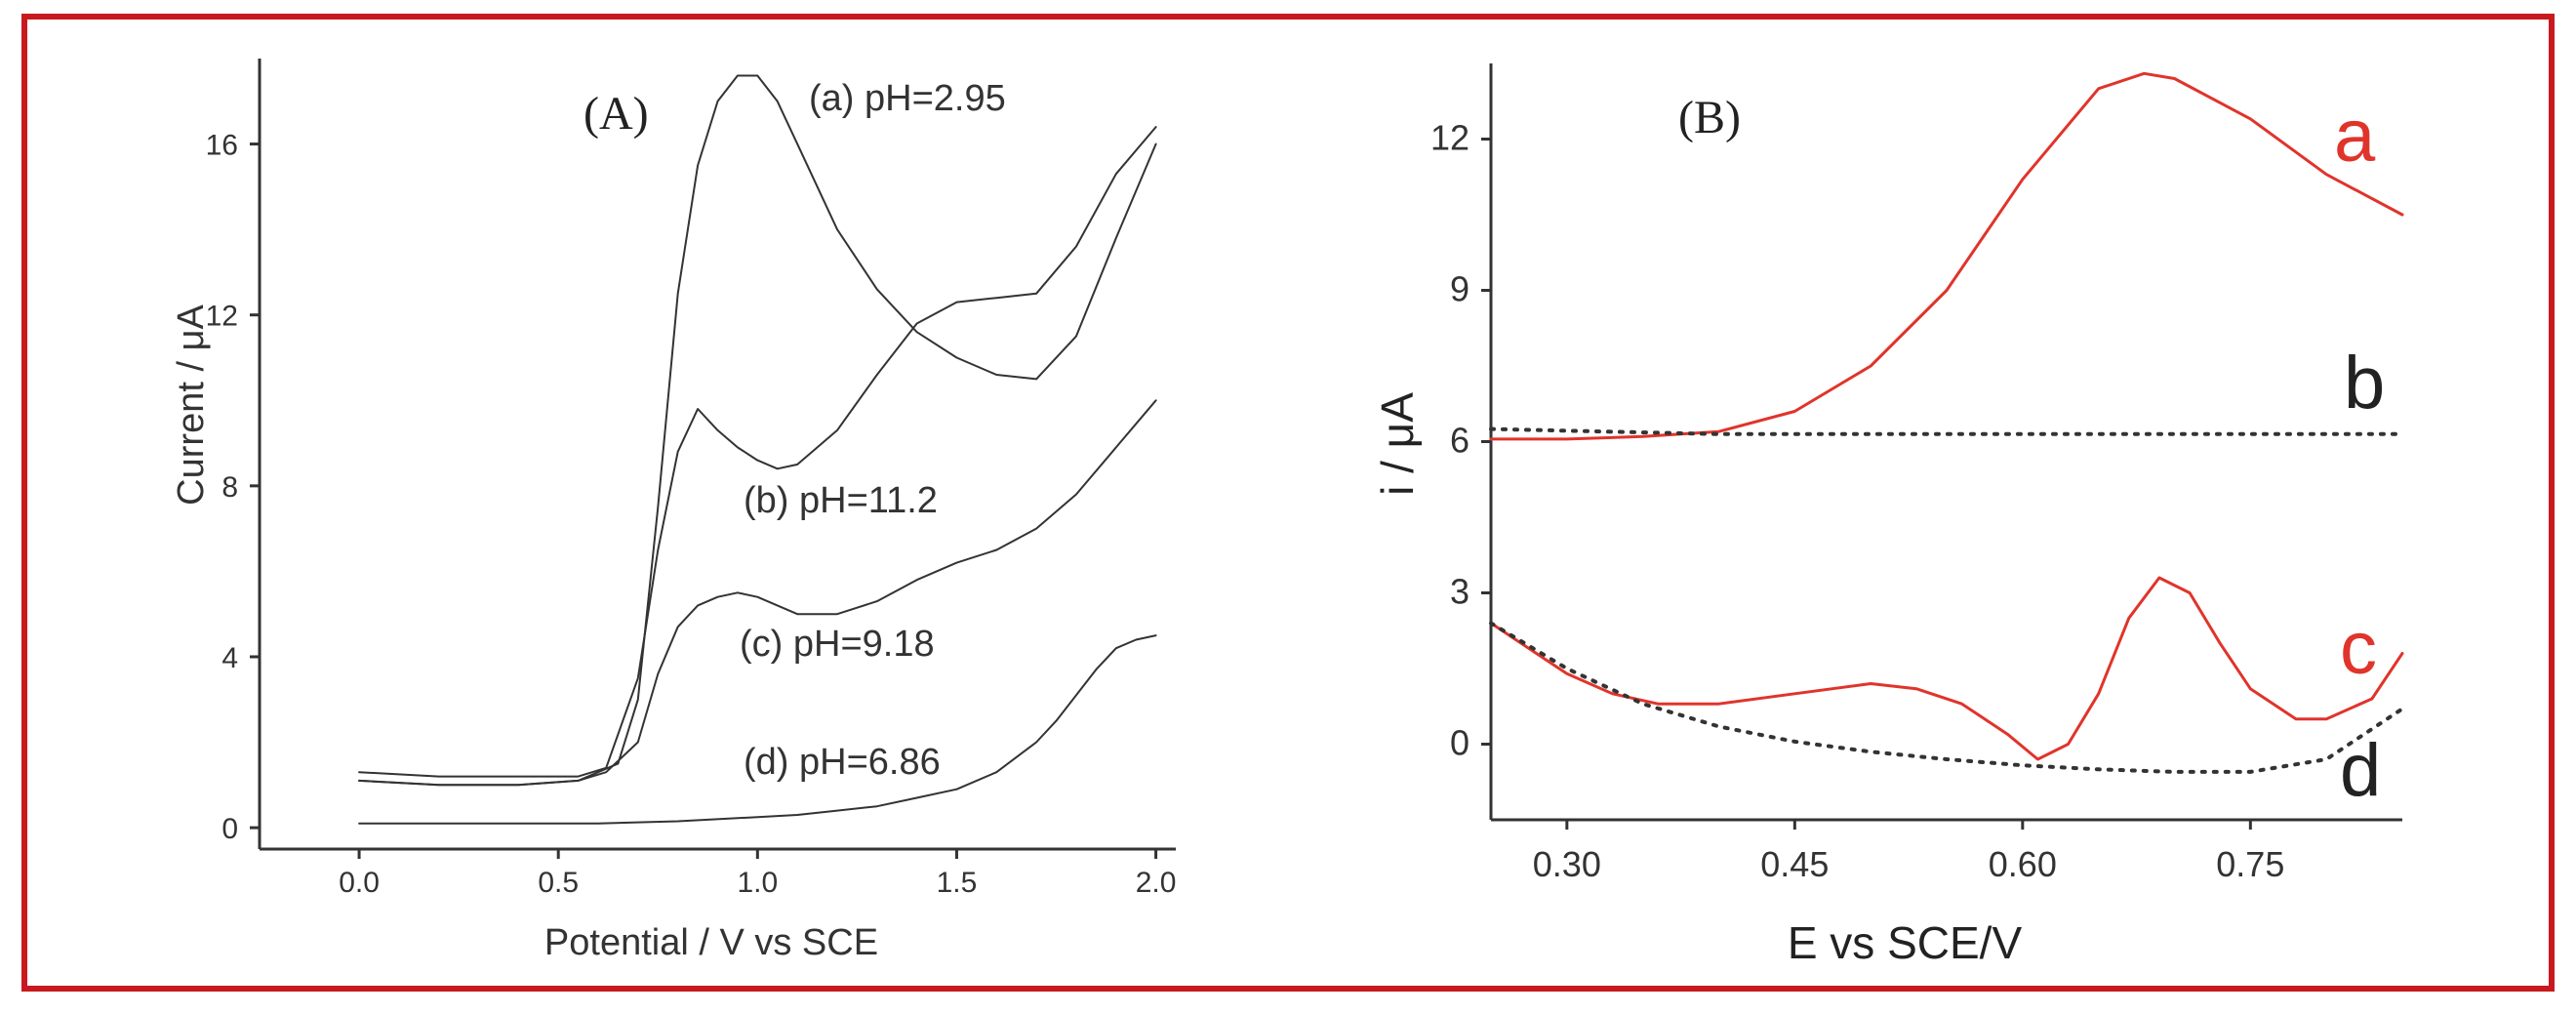 The image size is (2576, 1014). What do you see at coordinates (1794, 864) in the screenshot?
I see `panel-b-x-tick-label: 0.45` at bounding box center [1794, 864].